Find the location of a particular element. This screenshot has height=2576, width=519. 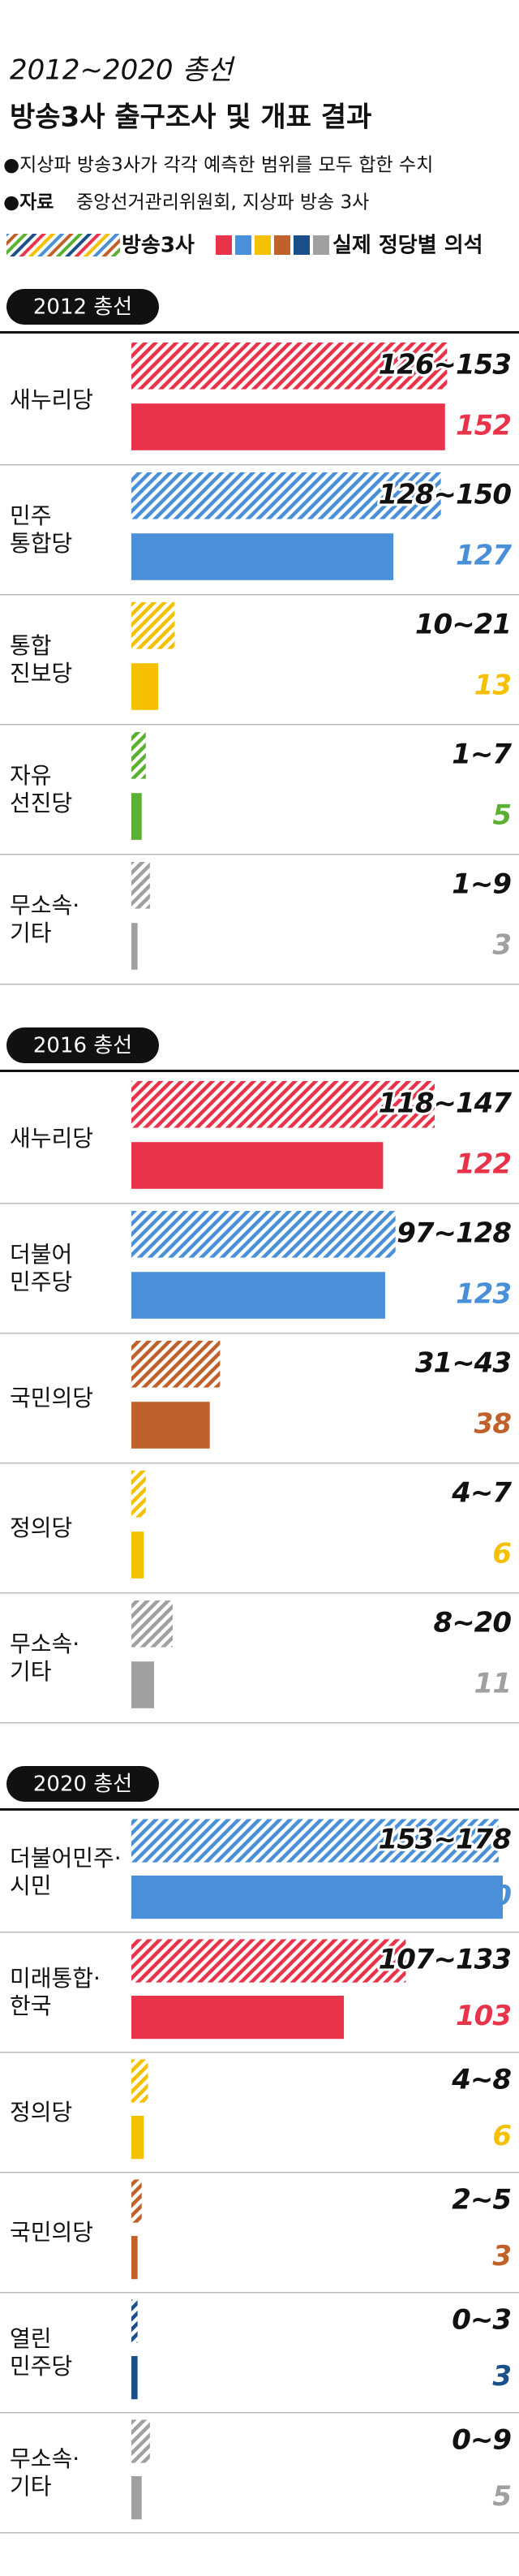

party-name: 열린 민주당 is located at coordinates (41, 2353).